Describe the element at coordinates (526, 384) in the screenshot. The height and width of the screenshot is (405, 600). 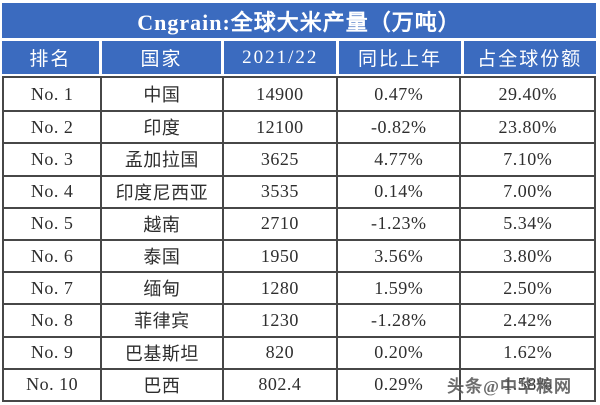
I see `cell-share: 1.58%` at that location.